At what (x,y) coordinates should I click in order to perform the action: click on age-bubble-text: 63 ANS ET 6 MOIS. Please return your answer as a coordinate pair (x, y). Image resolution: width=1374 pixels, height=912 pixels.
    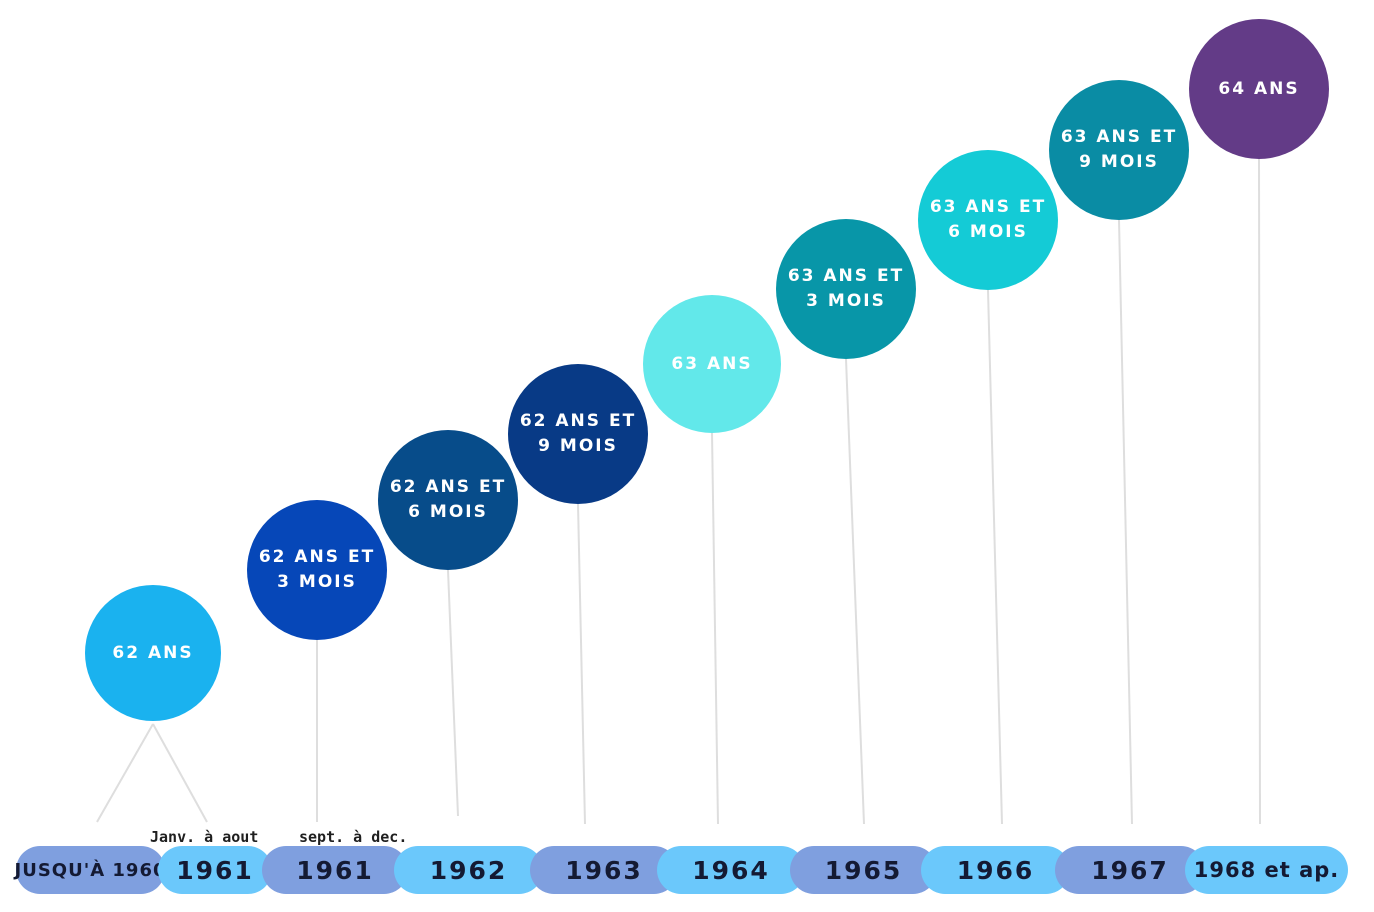
    Looking at the image, I should click on (988, 220).